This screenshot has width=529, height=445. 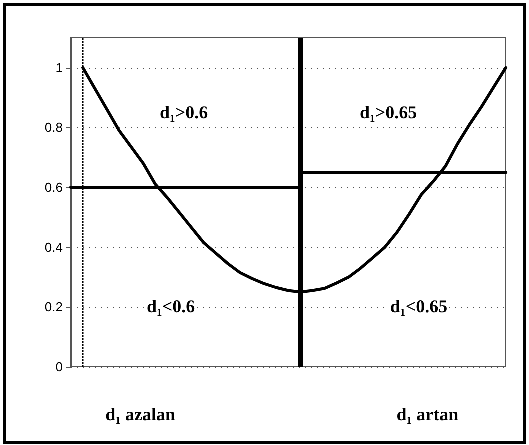 I want to click on y-tick-label: 0.6, so click(x=53, y=188).